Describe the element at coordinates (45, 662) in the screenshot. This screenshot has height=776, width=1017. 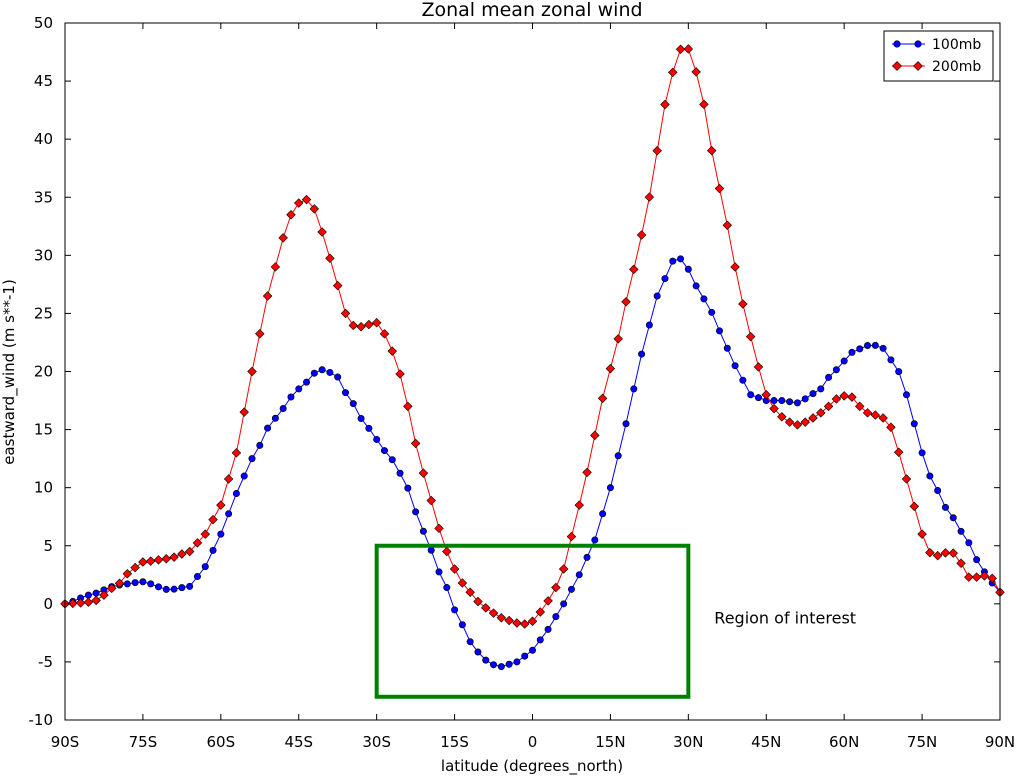
I see `y-tick-label: -5` at that location.